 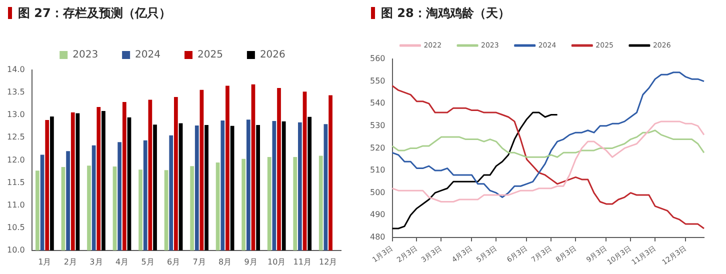 I want to click on x-tick-label: 4月, so click(x=122, y=261).